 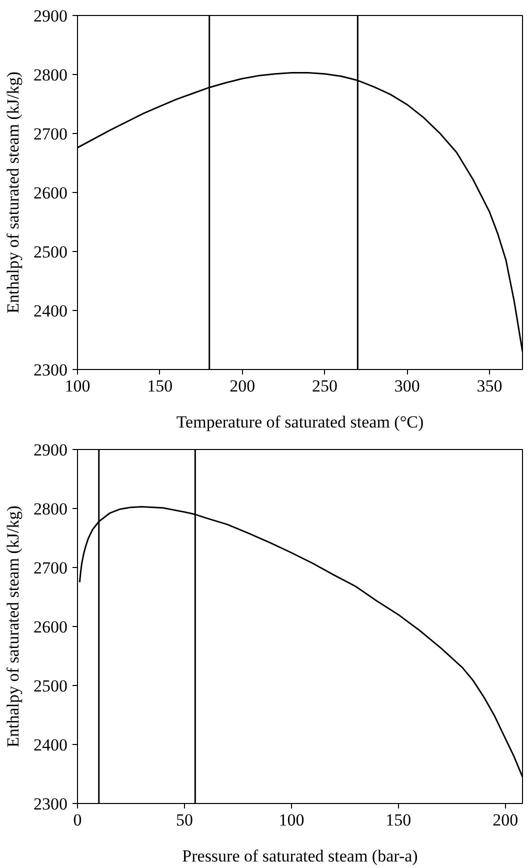 I want to click on x-tick-label: 50, so click(x=184, y=820).